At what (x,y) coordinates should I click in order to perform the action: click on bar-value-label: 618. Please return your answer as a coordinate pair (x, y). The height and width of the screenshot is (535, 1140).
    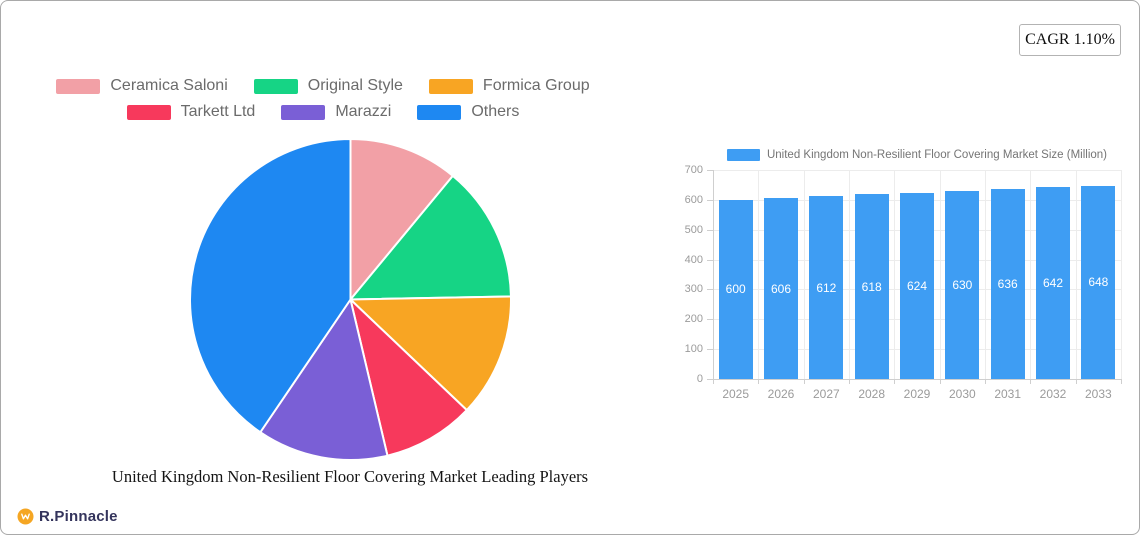
    Looking at the image, I should click on (871, 286).